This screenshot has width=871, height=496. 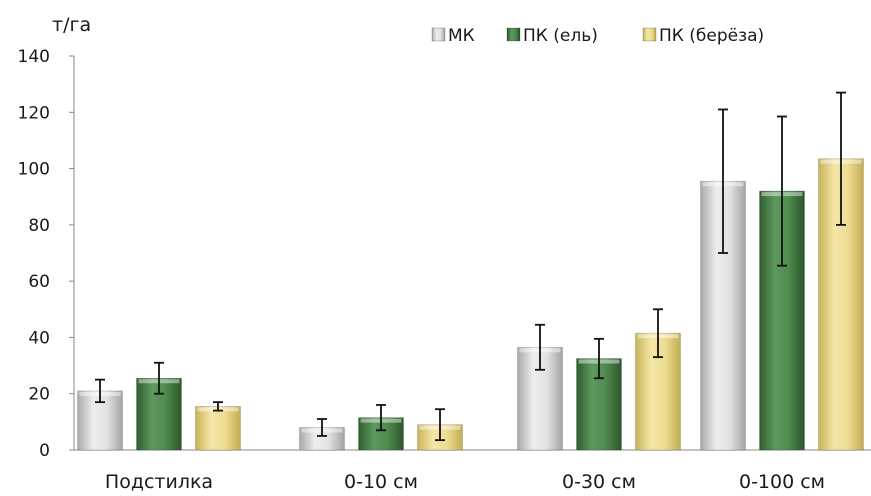 I want to click on legend-label: ПК (берёза), so click(x=711, y=36).